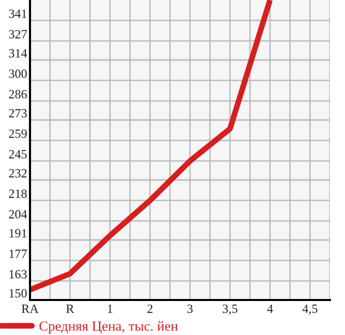 This screenshot has width=345, height=335. What do you see at coordinates (18, 134) in the screenshot?
I see `y-tick-label: 259` at bounding box center [18, 134].